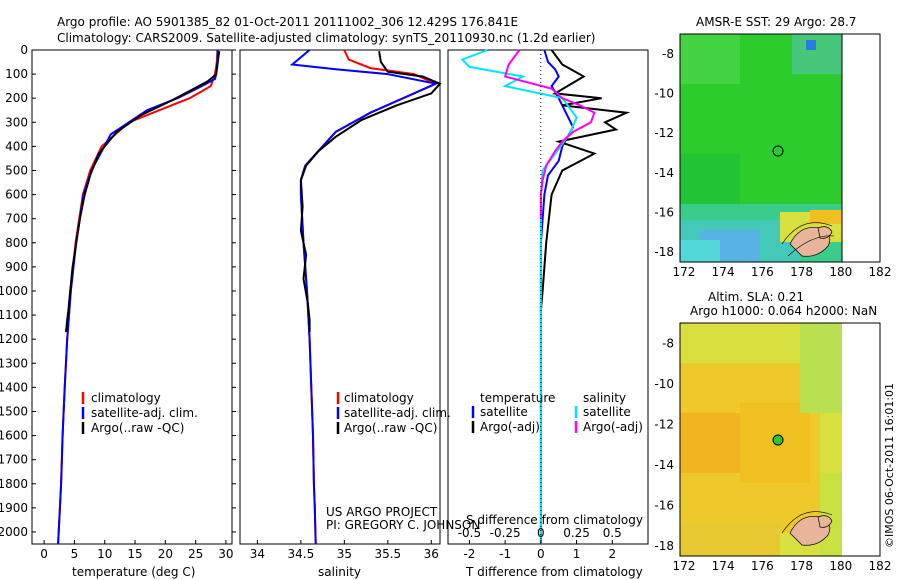  I want to click on s-tick-label: -0.5, so click(469, 533).